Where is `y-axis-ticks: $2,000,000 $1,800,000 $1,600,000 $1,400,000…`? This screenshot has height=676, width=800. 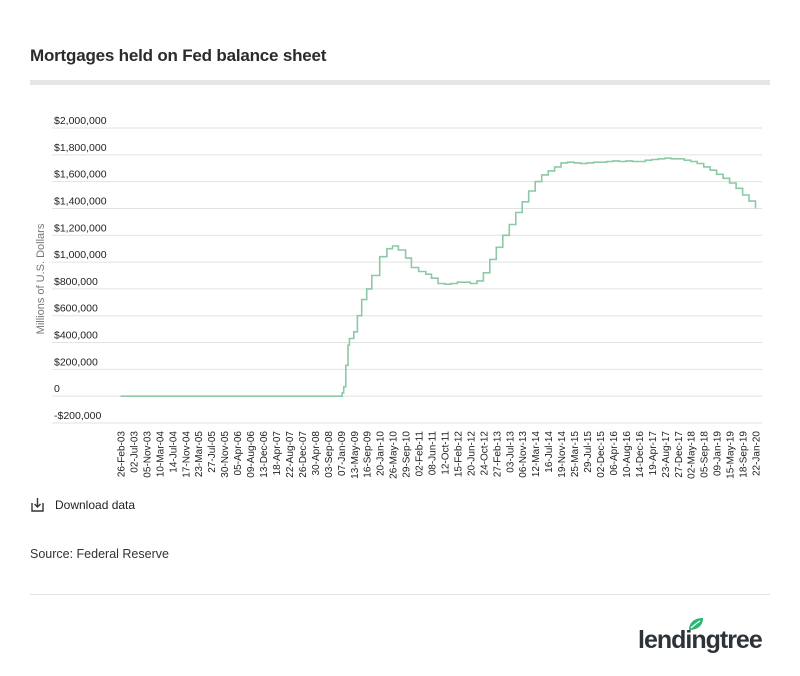 y-axis-ticks: $2,000,000 $1,800,000 $1,600,000 $1,400,000… is located at coordinates (80, 268).